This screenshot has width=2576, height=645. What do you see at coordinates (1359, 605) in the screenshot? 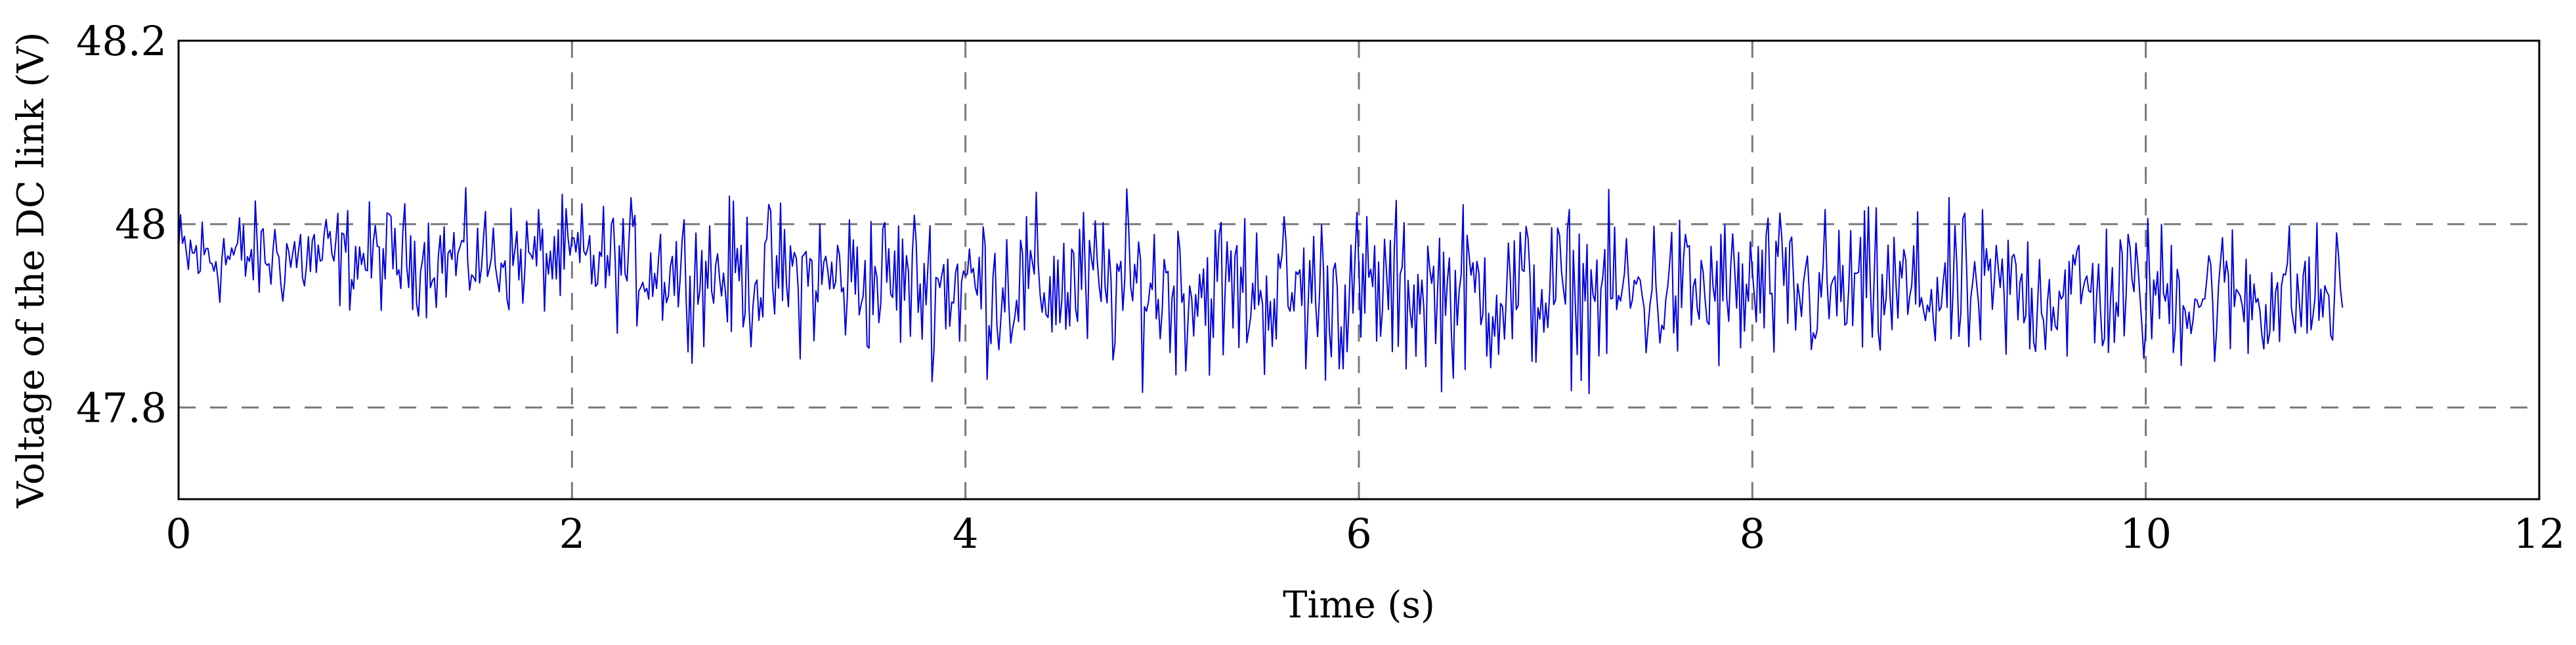
I see `x-axis-label: Time (s)` at bounding box center [1359, 605].